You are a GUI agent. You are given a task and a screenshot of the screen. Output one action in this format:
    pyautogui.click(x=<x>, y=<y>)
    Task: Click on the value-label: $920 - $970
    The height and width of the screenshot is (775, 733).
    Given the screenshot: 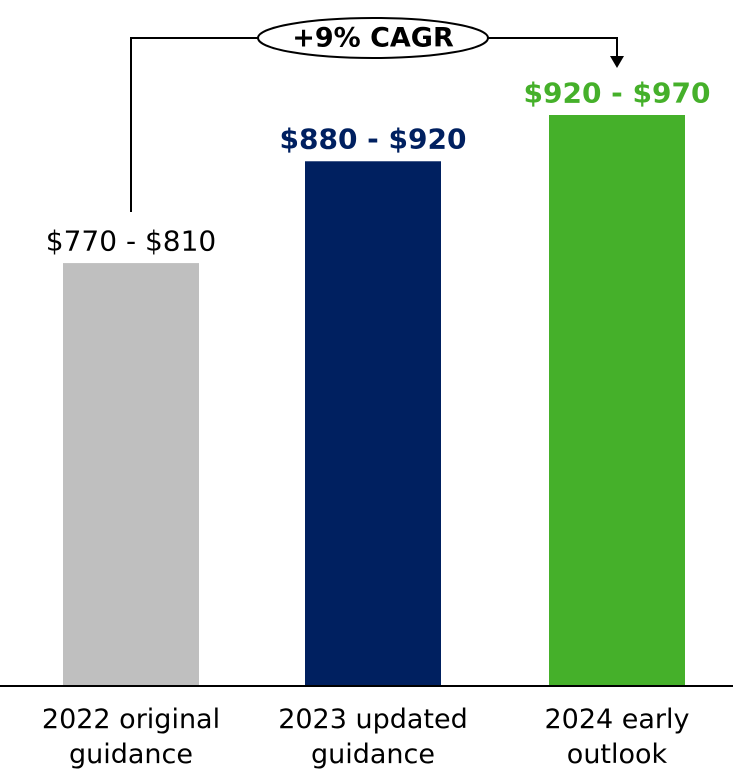 What is the action you would take?
    pyautogui.click(x=617, y=93)
    